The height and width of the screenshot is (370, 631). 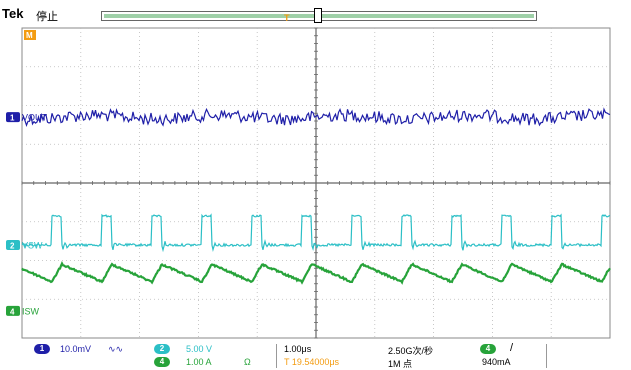 I want to click on ch4-marker-id: 4, so click(x=12, y=311).